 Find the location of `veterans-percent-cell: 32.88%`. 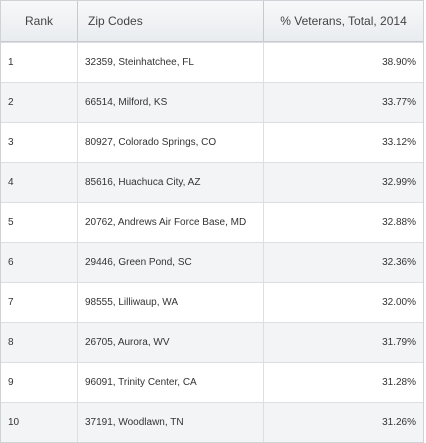

veterans-percent-cell: 32.88% is located at coordinates (343, 222).